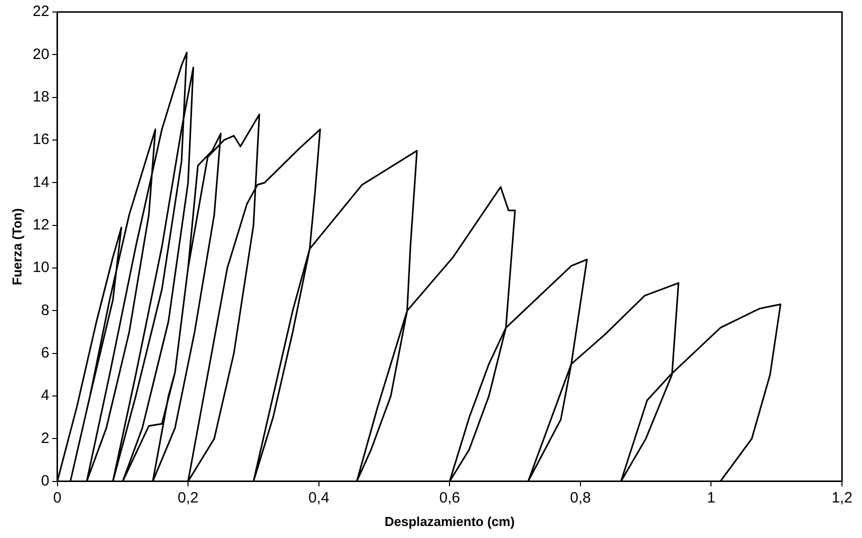 The height and width of the screenshot is (538, 862). Describe the element at coordinates (41, 267) in the screenshot. I see `y-tick-label: 10` at that location.